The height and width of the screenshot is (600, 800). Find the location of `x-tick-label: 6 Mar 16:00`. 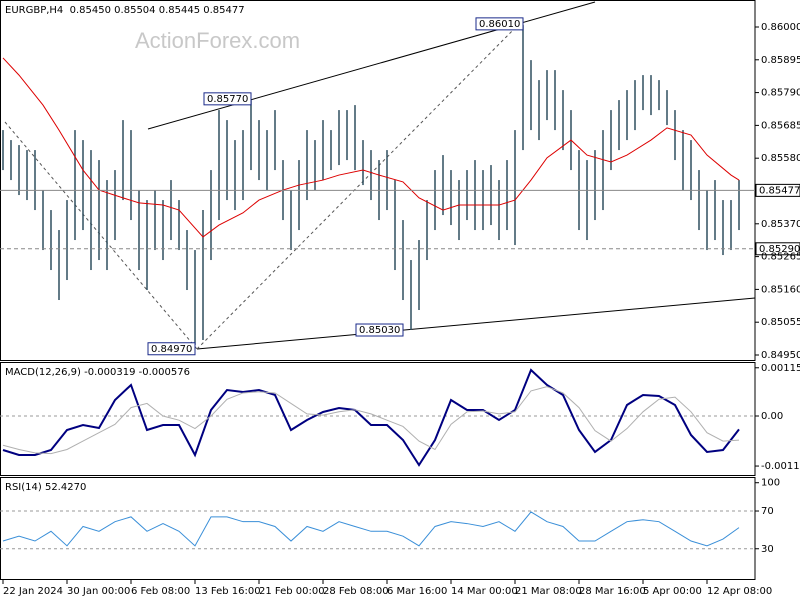

x-tick-label: 6 Mar 16:00 is located at coordinates (417, 591).